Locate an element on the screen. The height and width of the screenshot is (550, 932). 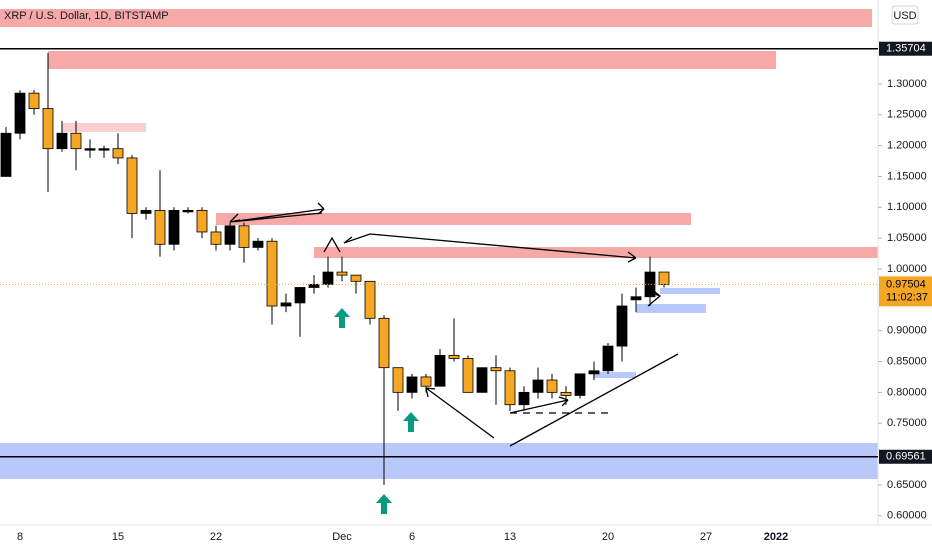
x-tick-label: 8 is located at coordinates (20, 537).